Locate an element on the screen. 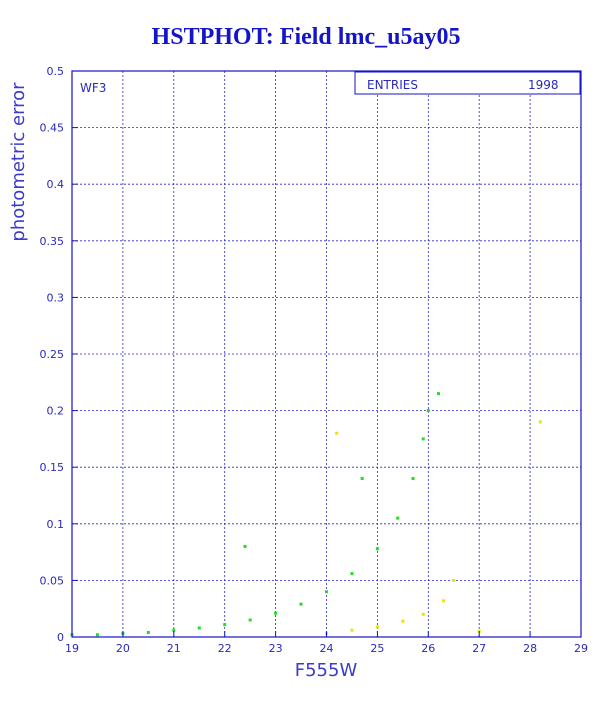 The height and width of the screenshot is (709, 612). x-tick-label: 24 is located at coordinates (327, 648).